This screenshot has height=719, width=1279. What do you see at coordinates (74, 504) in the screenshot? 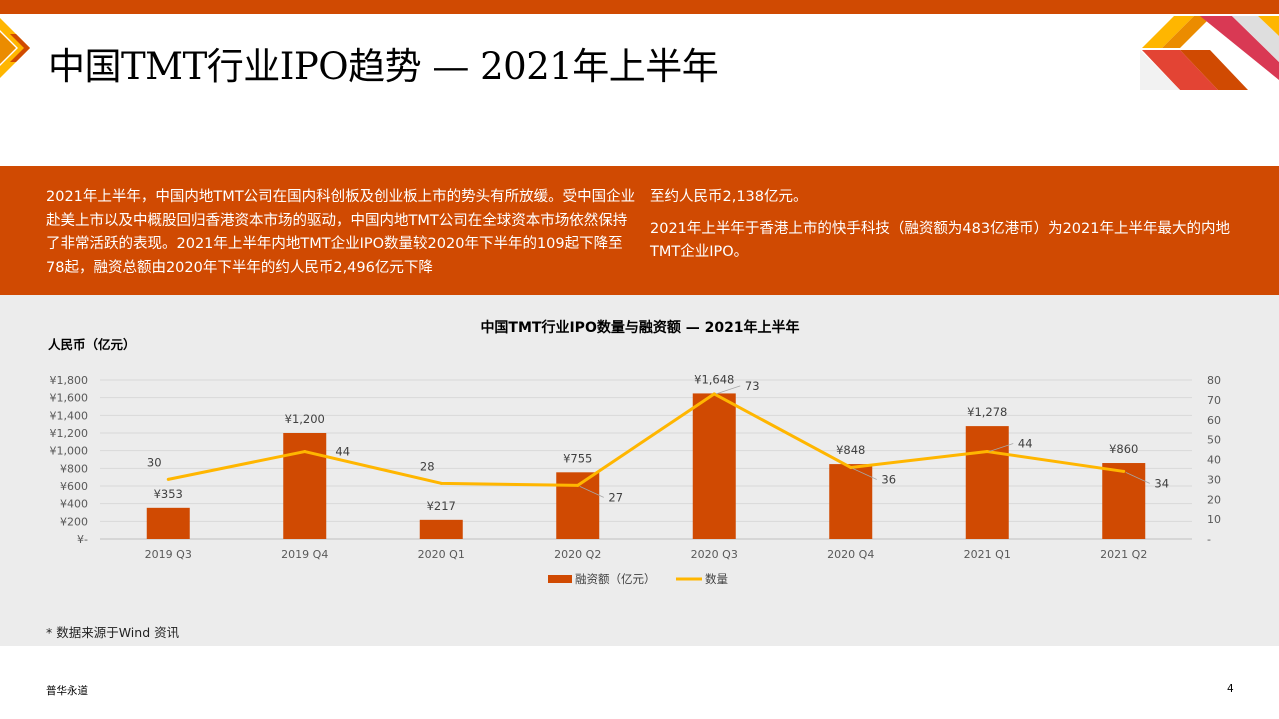
I see `left-axis-tick-label: ¥400` at bounding box center [74, 504].